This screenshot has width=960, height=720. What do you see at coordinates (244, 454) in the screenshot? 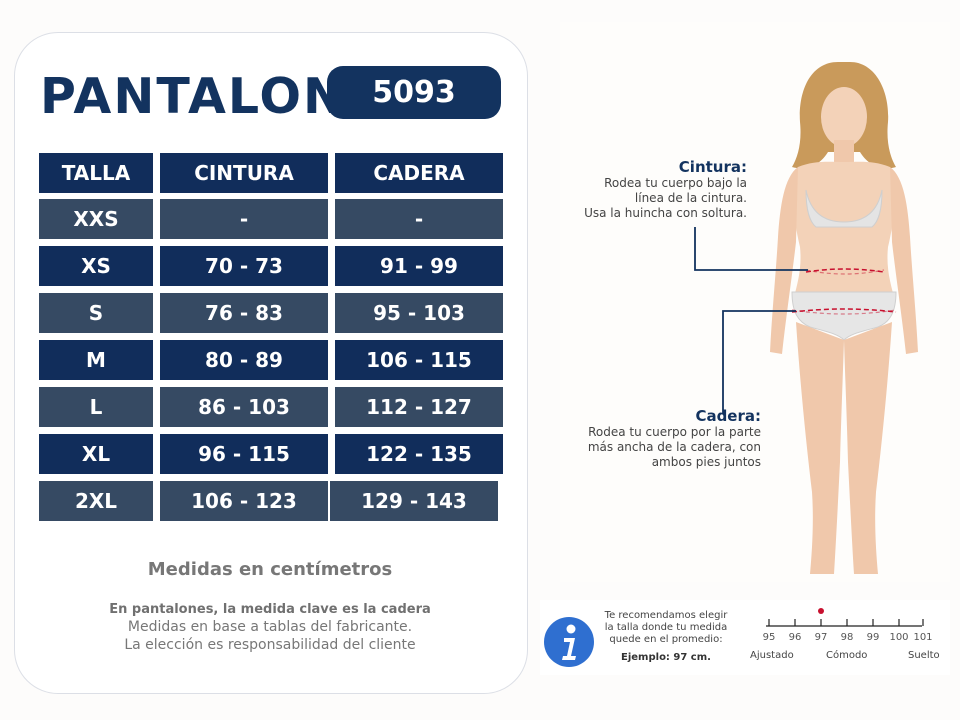
I see `row-xl-cintura: 96 - 115` at bounding box center [244, 454].